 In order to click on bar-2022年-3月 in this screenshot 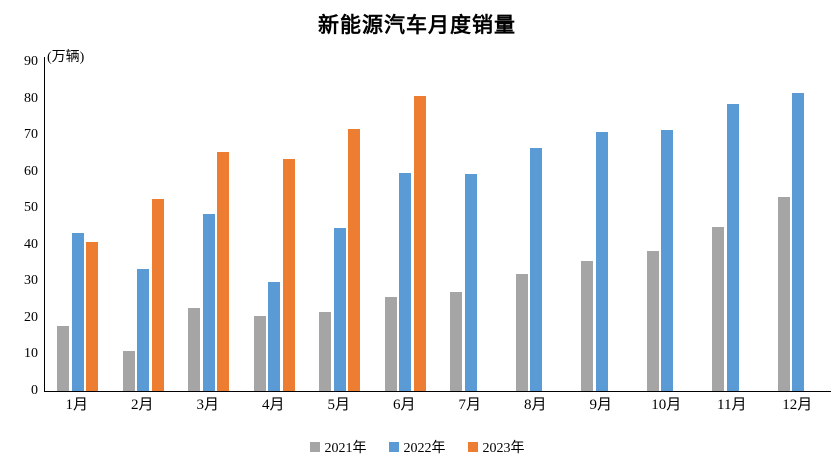, I will do `click(208, 302)`.